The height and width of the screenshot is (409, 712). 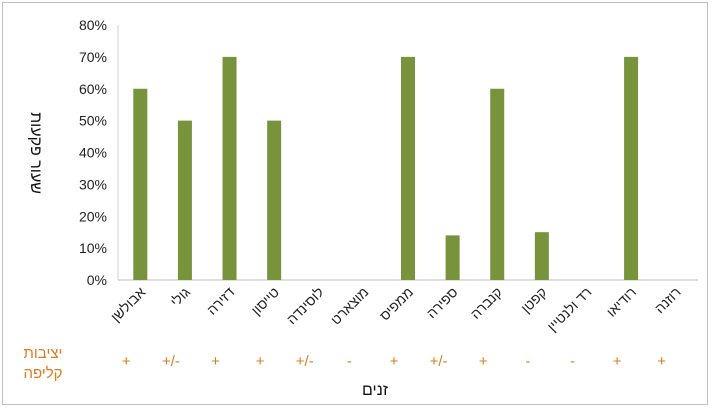 What do you see at coordinates (93, 184) in the screenshot?
I see `y-tick-label: 30%` at bounding box center [93, 184].